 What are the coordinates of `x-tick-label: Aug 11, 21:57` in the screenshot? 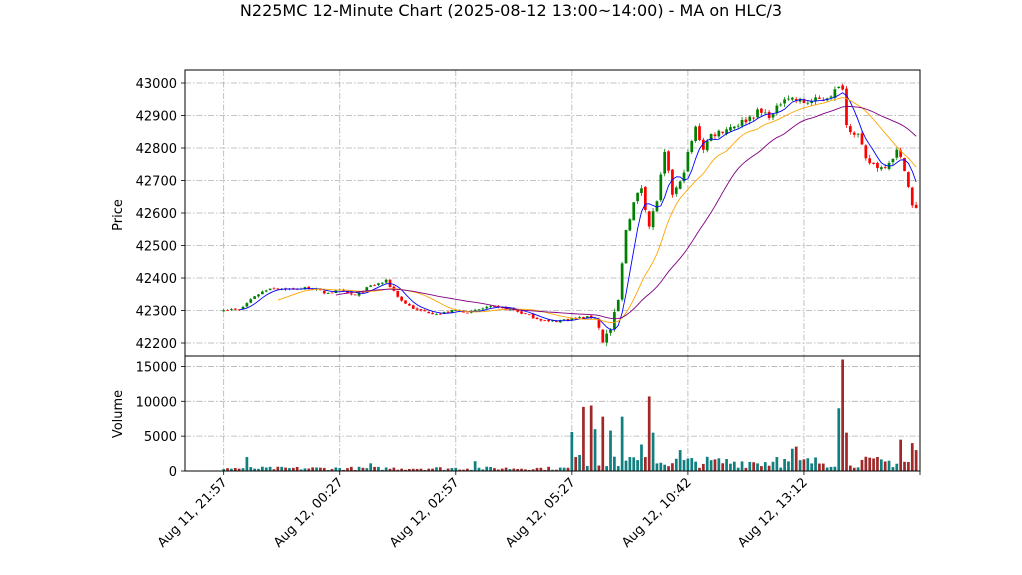 It's located at (193, 513).